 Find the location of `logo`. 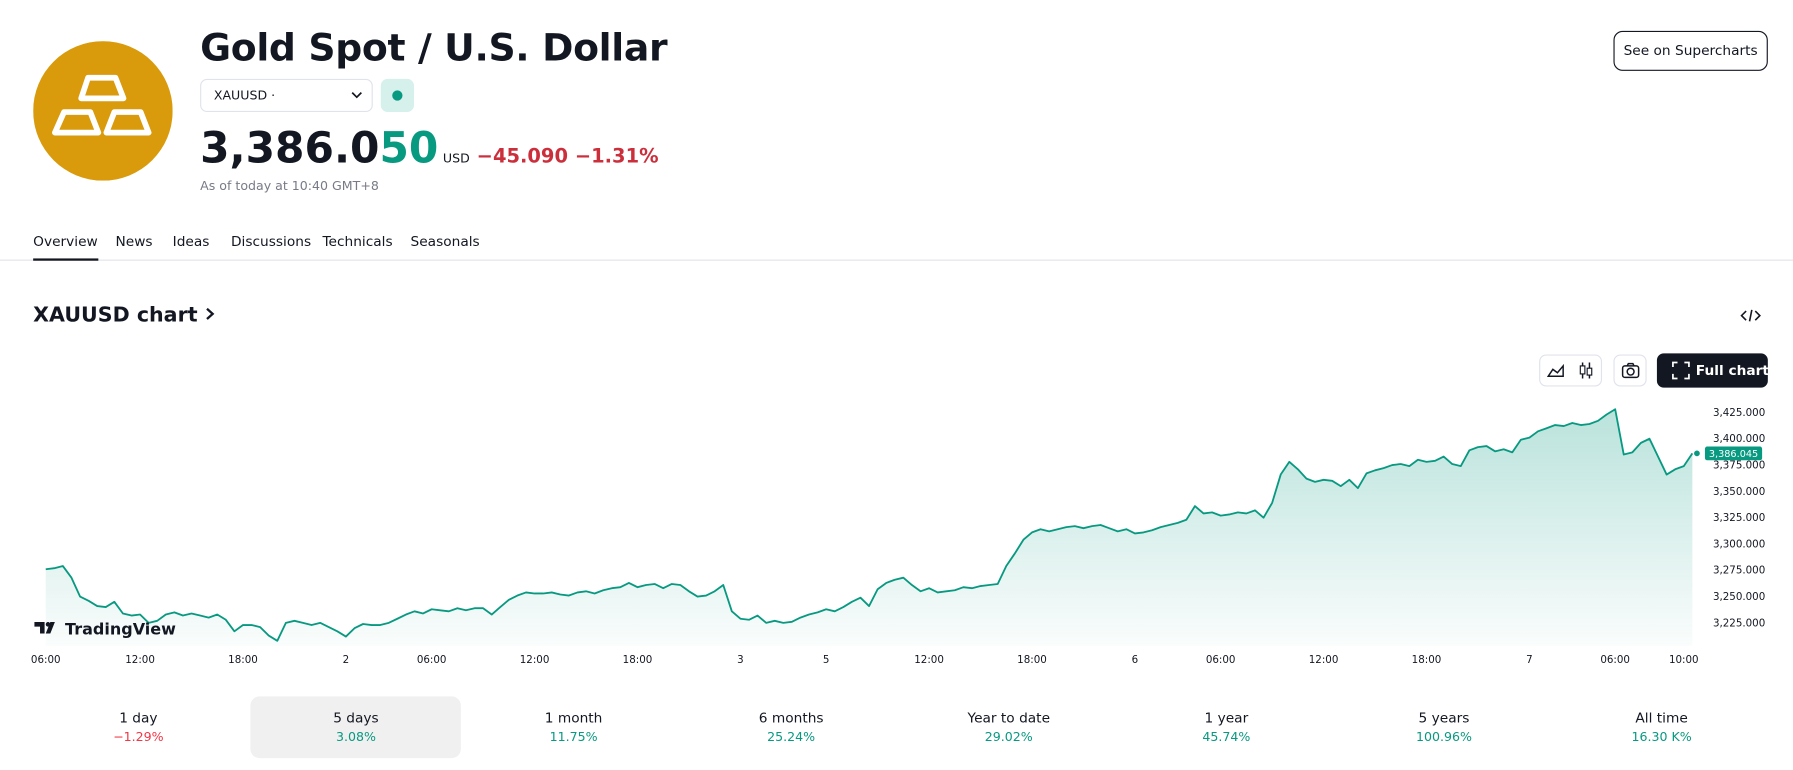

logo is located at coordinates (103, 111).